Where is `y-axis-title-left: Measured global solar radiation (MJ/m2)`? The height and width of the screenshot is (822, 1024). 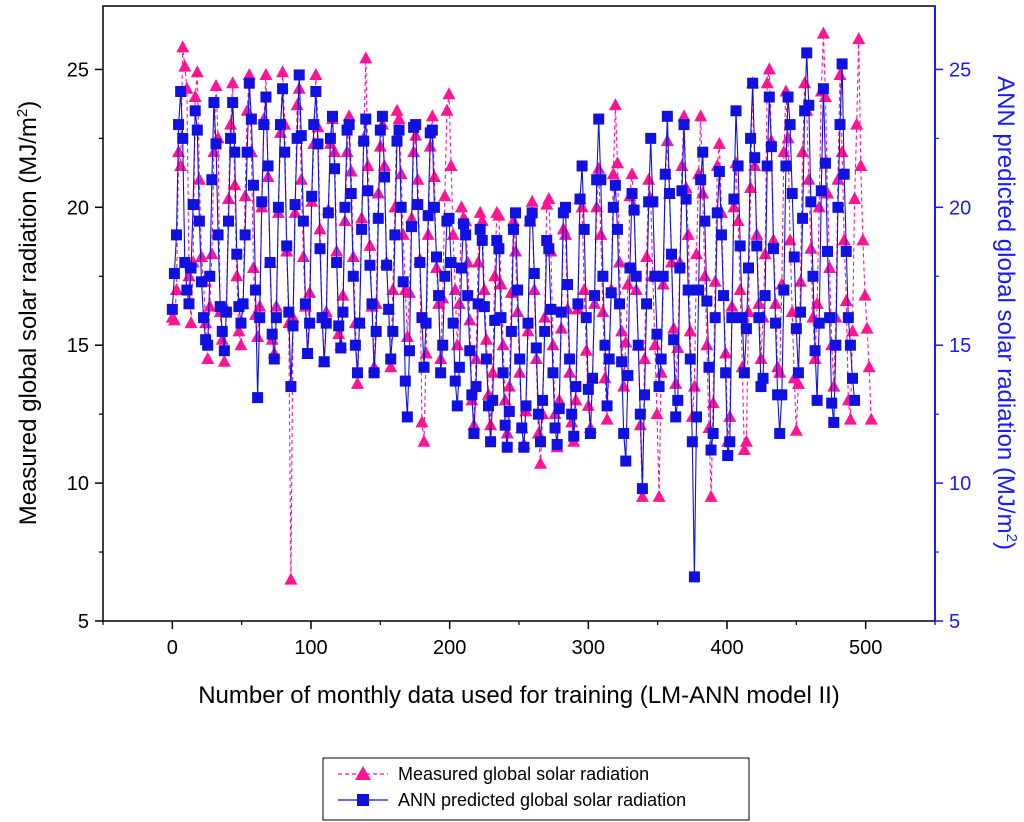 y-axis-title-left: Measured global solar radiation (MJ/m2) is located at coordinates (28, 313).